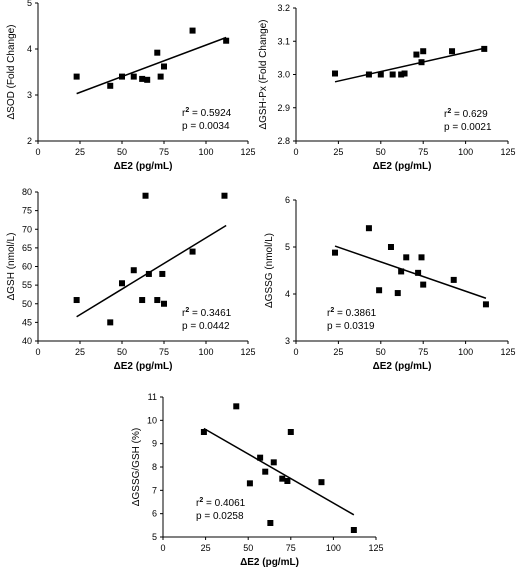 This screenshot has height=573, width=527. I want to click on y-tick-label: 7, so click(154, 490).